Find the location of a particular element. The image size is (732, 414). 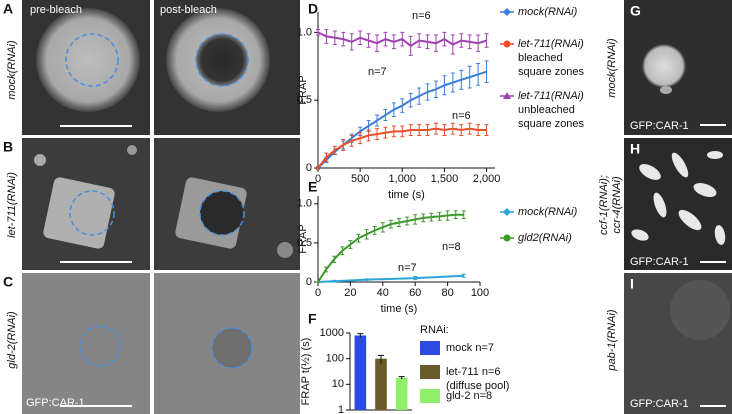

legend-note: bleached is located at coordinates (540, 58).